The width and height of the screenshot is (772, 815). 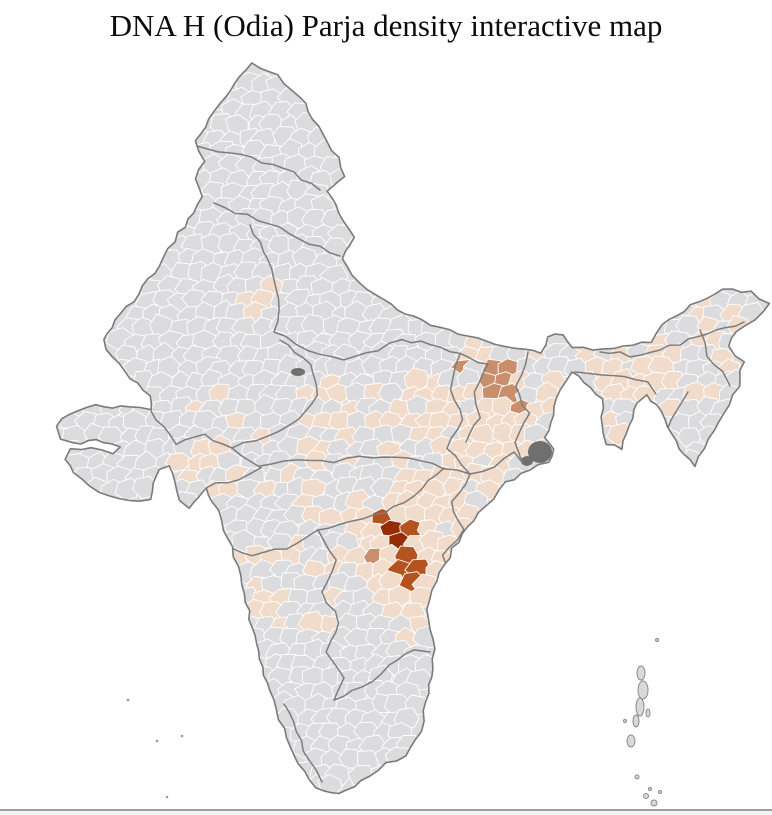 I want to click on sundarbans-delta-west, so click(x=527, y=461).